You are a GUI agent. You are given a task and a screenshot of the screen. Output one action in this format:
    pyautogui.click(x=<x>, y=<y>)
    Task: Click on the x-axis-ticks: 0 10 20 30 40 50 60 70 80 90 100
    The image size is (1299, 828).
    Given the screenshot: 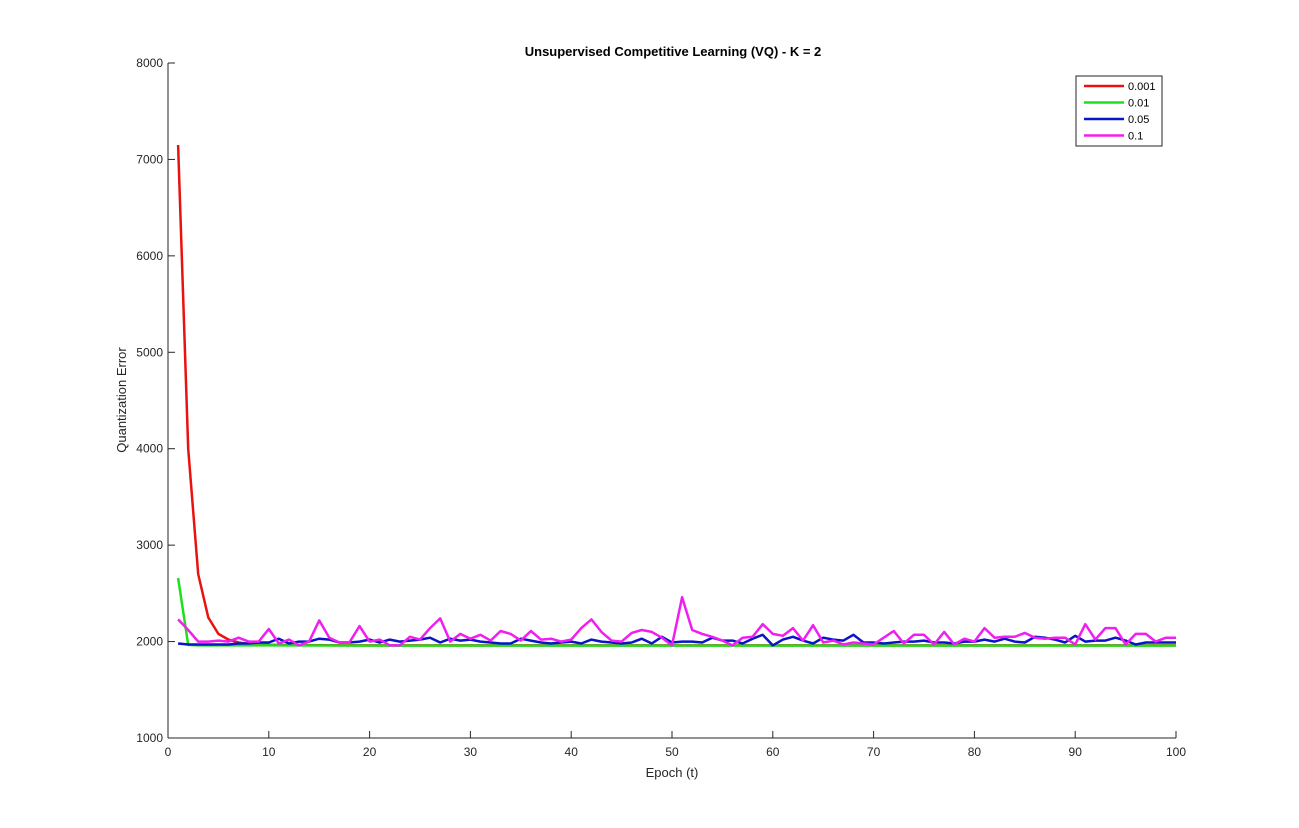 What is the action you would take?
    pyautogui.click(x=675, y=745)
    